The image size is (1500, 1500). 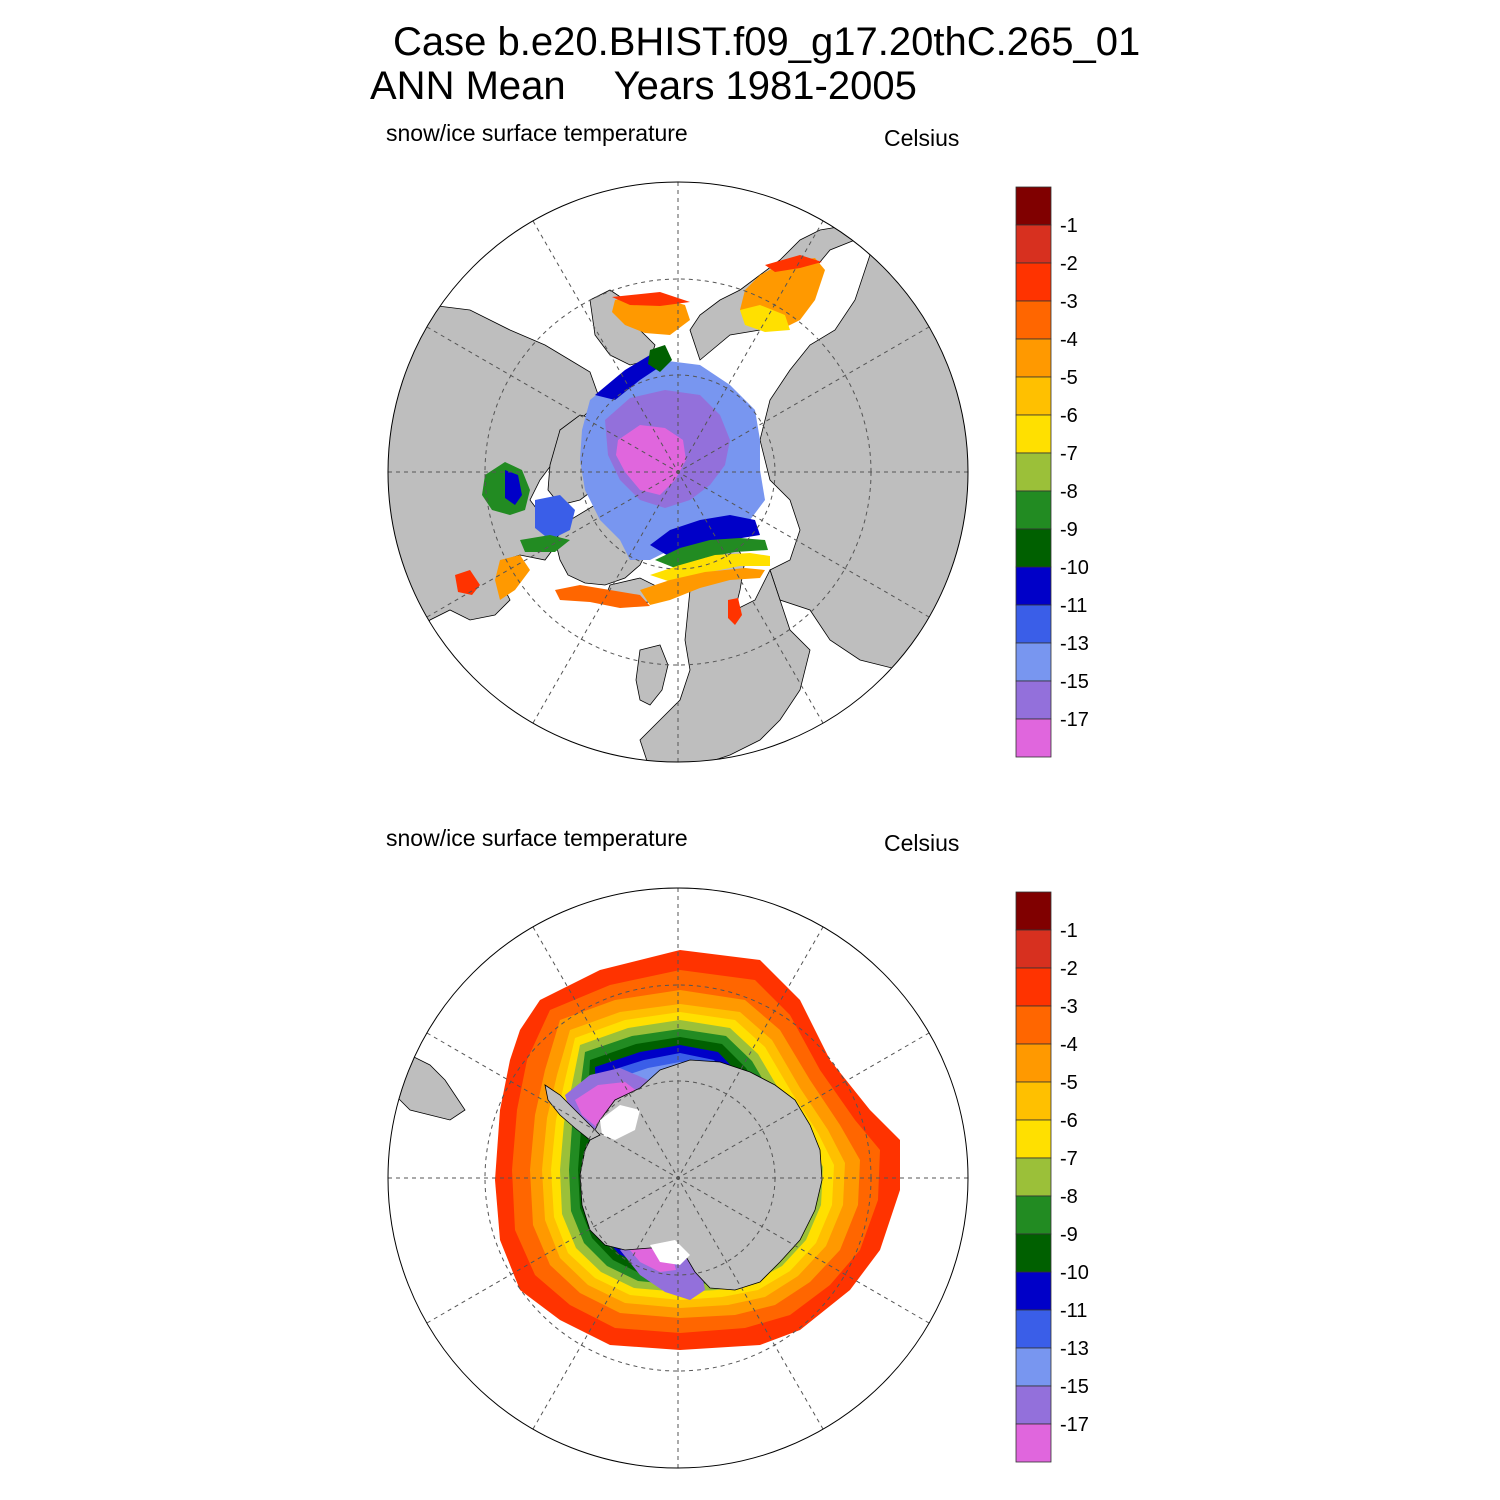 What do you see at coordinates (620, 1122) in the screenshot?
I see `sh-ice-shelf-ronne` at bounding box center [620, 1122].